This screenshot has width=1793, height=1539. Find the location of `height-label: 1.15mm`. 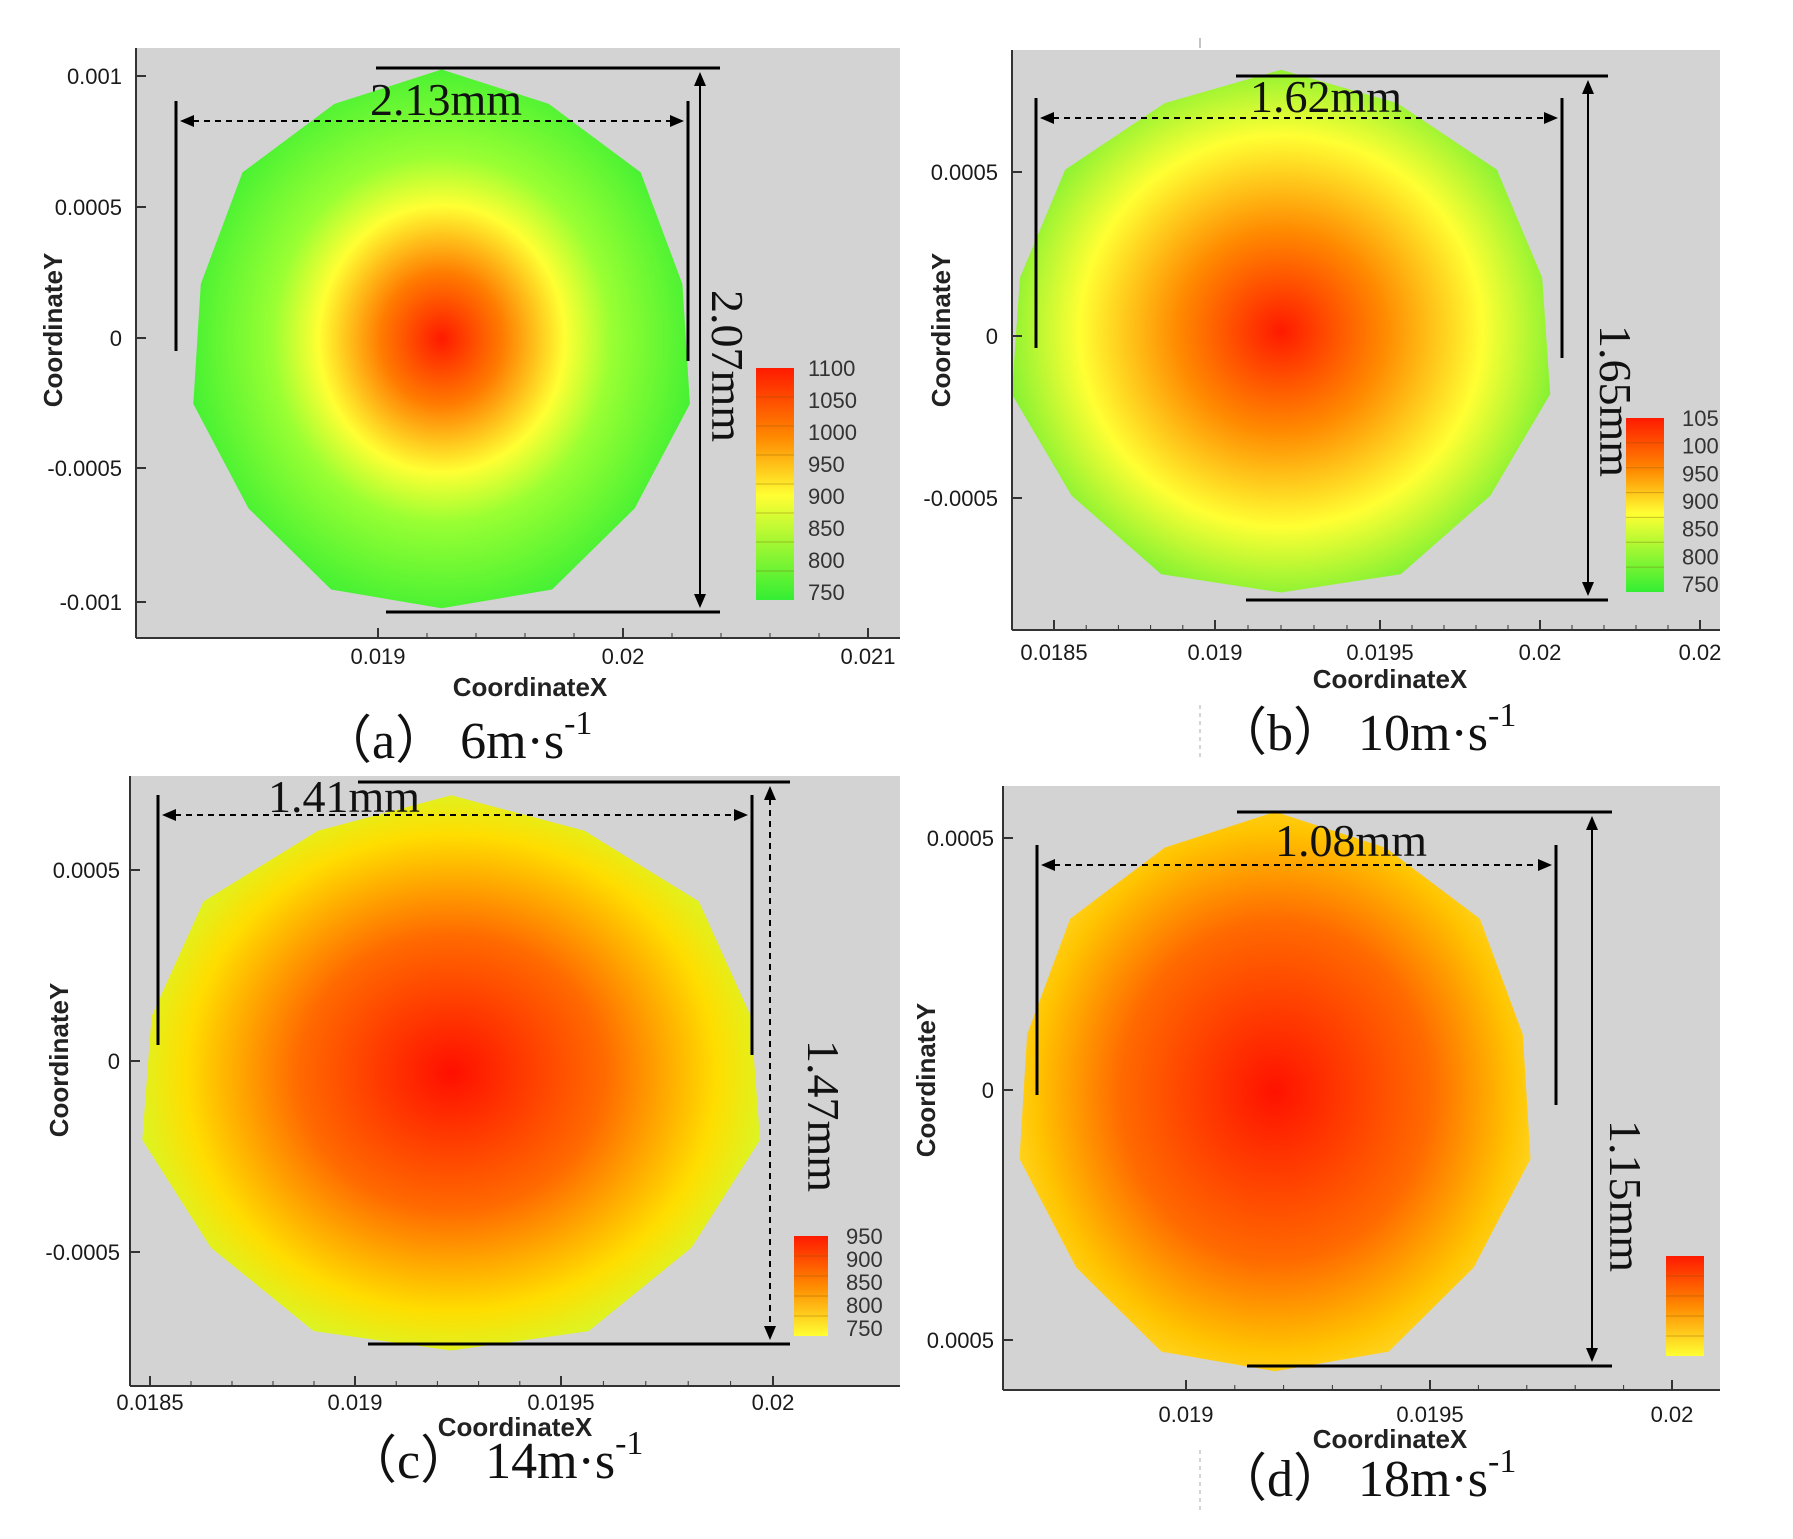

height-label: 1.15mm is located at coordinates (1625, 1196).